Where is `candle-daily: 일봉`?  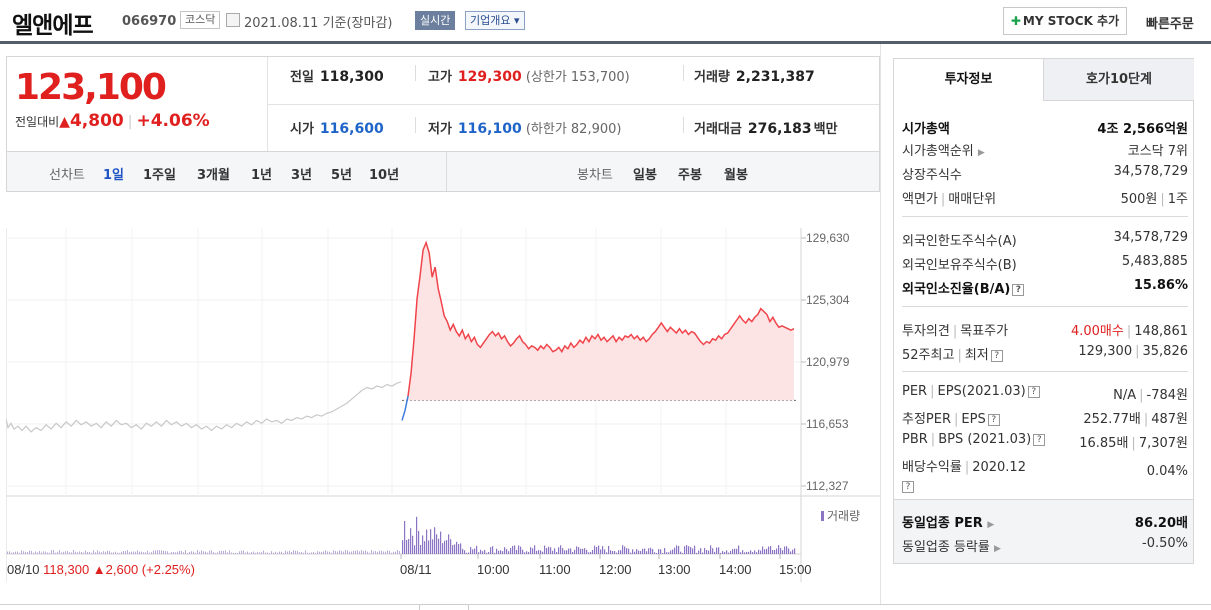 candle-daily: 일봉 is located at coordinates (645, 175).